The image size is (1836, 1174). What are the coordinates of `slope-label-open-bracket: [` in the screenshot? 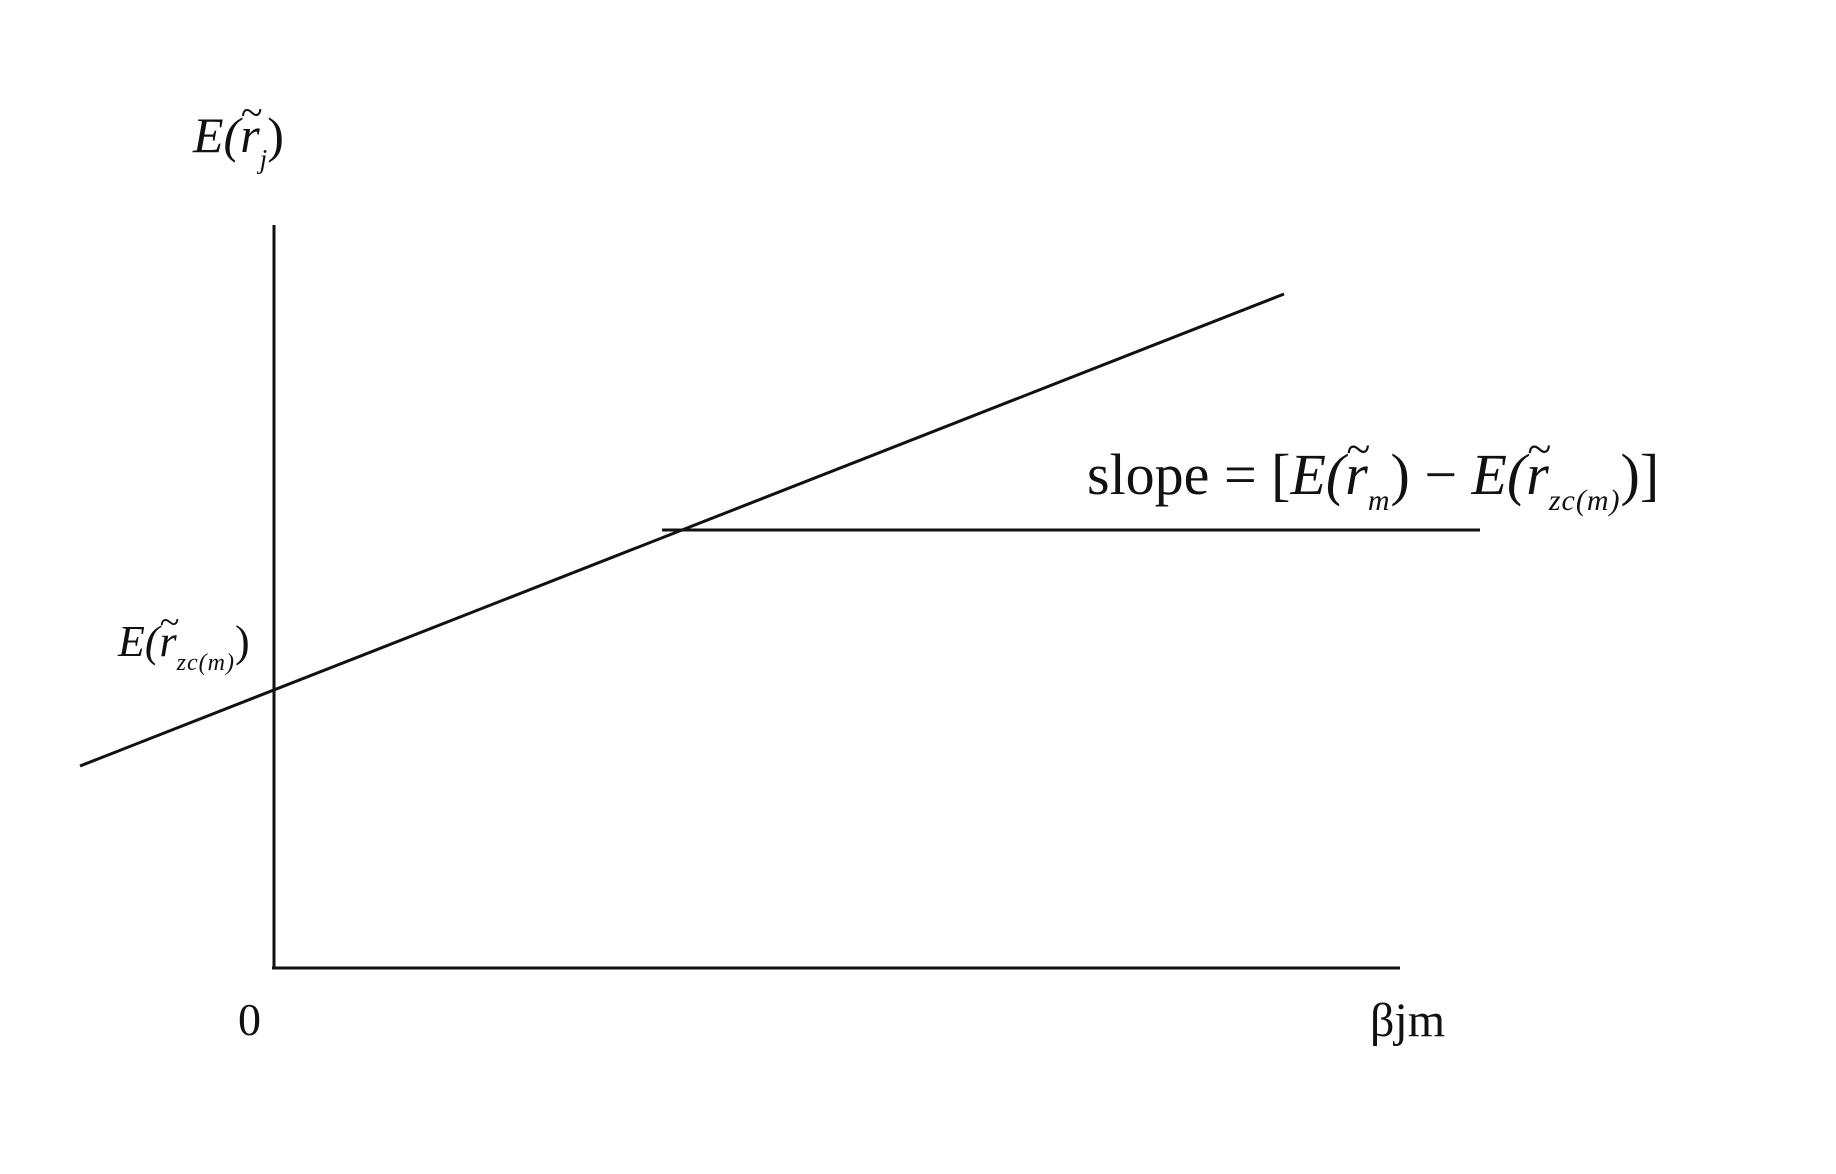 It's located at (1281, 474).